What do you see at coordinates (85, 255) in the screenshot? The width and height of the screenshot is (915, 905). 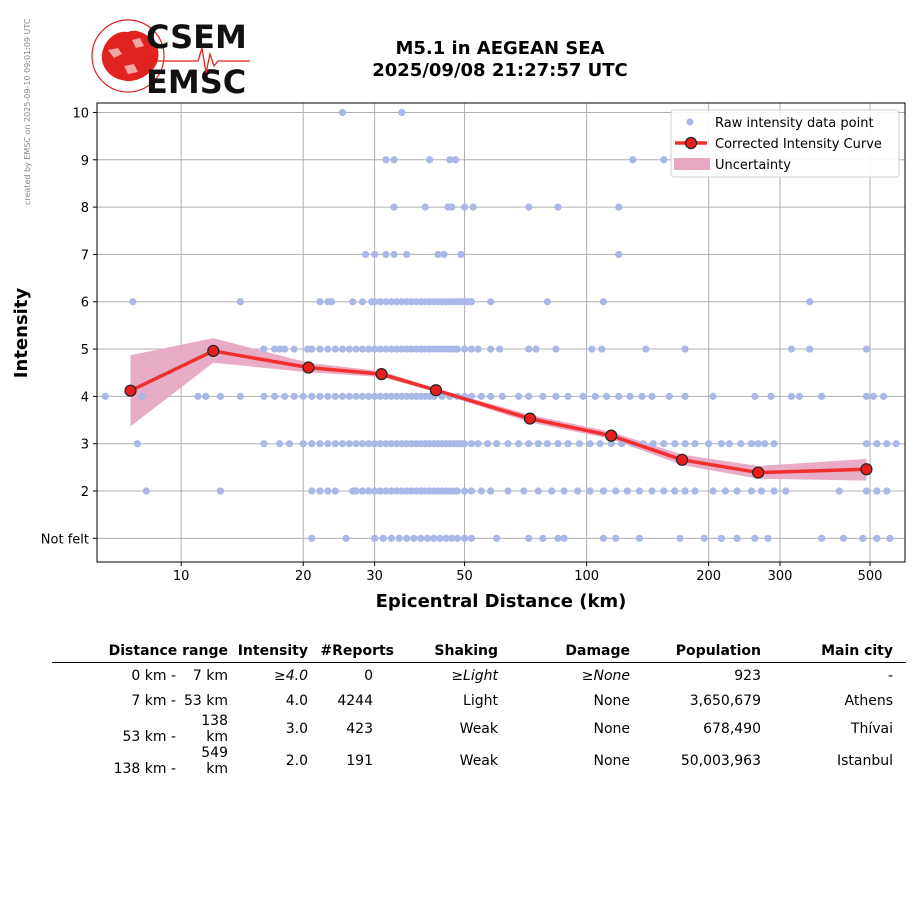 I see `y-tick-label: 7` at bounding box center [85, 255].